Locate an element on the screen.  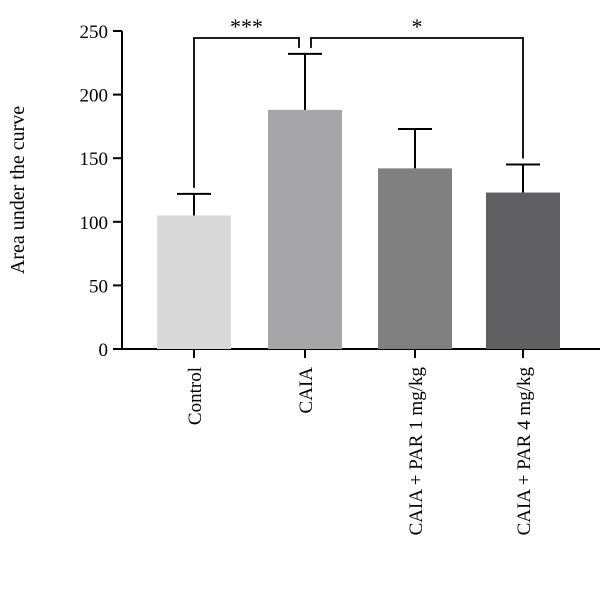
category-label: CAIA is located at coordinates (306, 390).